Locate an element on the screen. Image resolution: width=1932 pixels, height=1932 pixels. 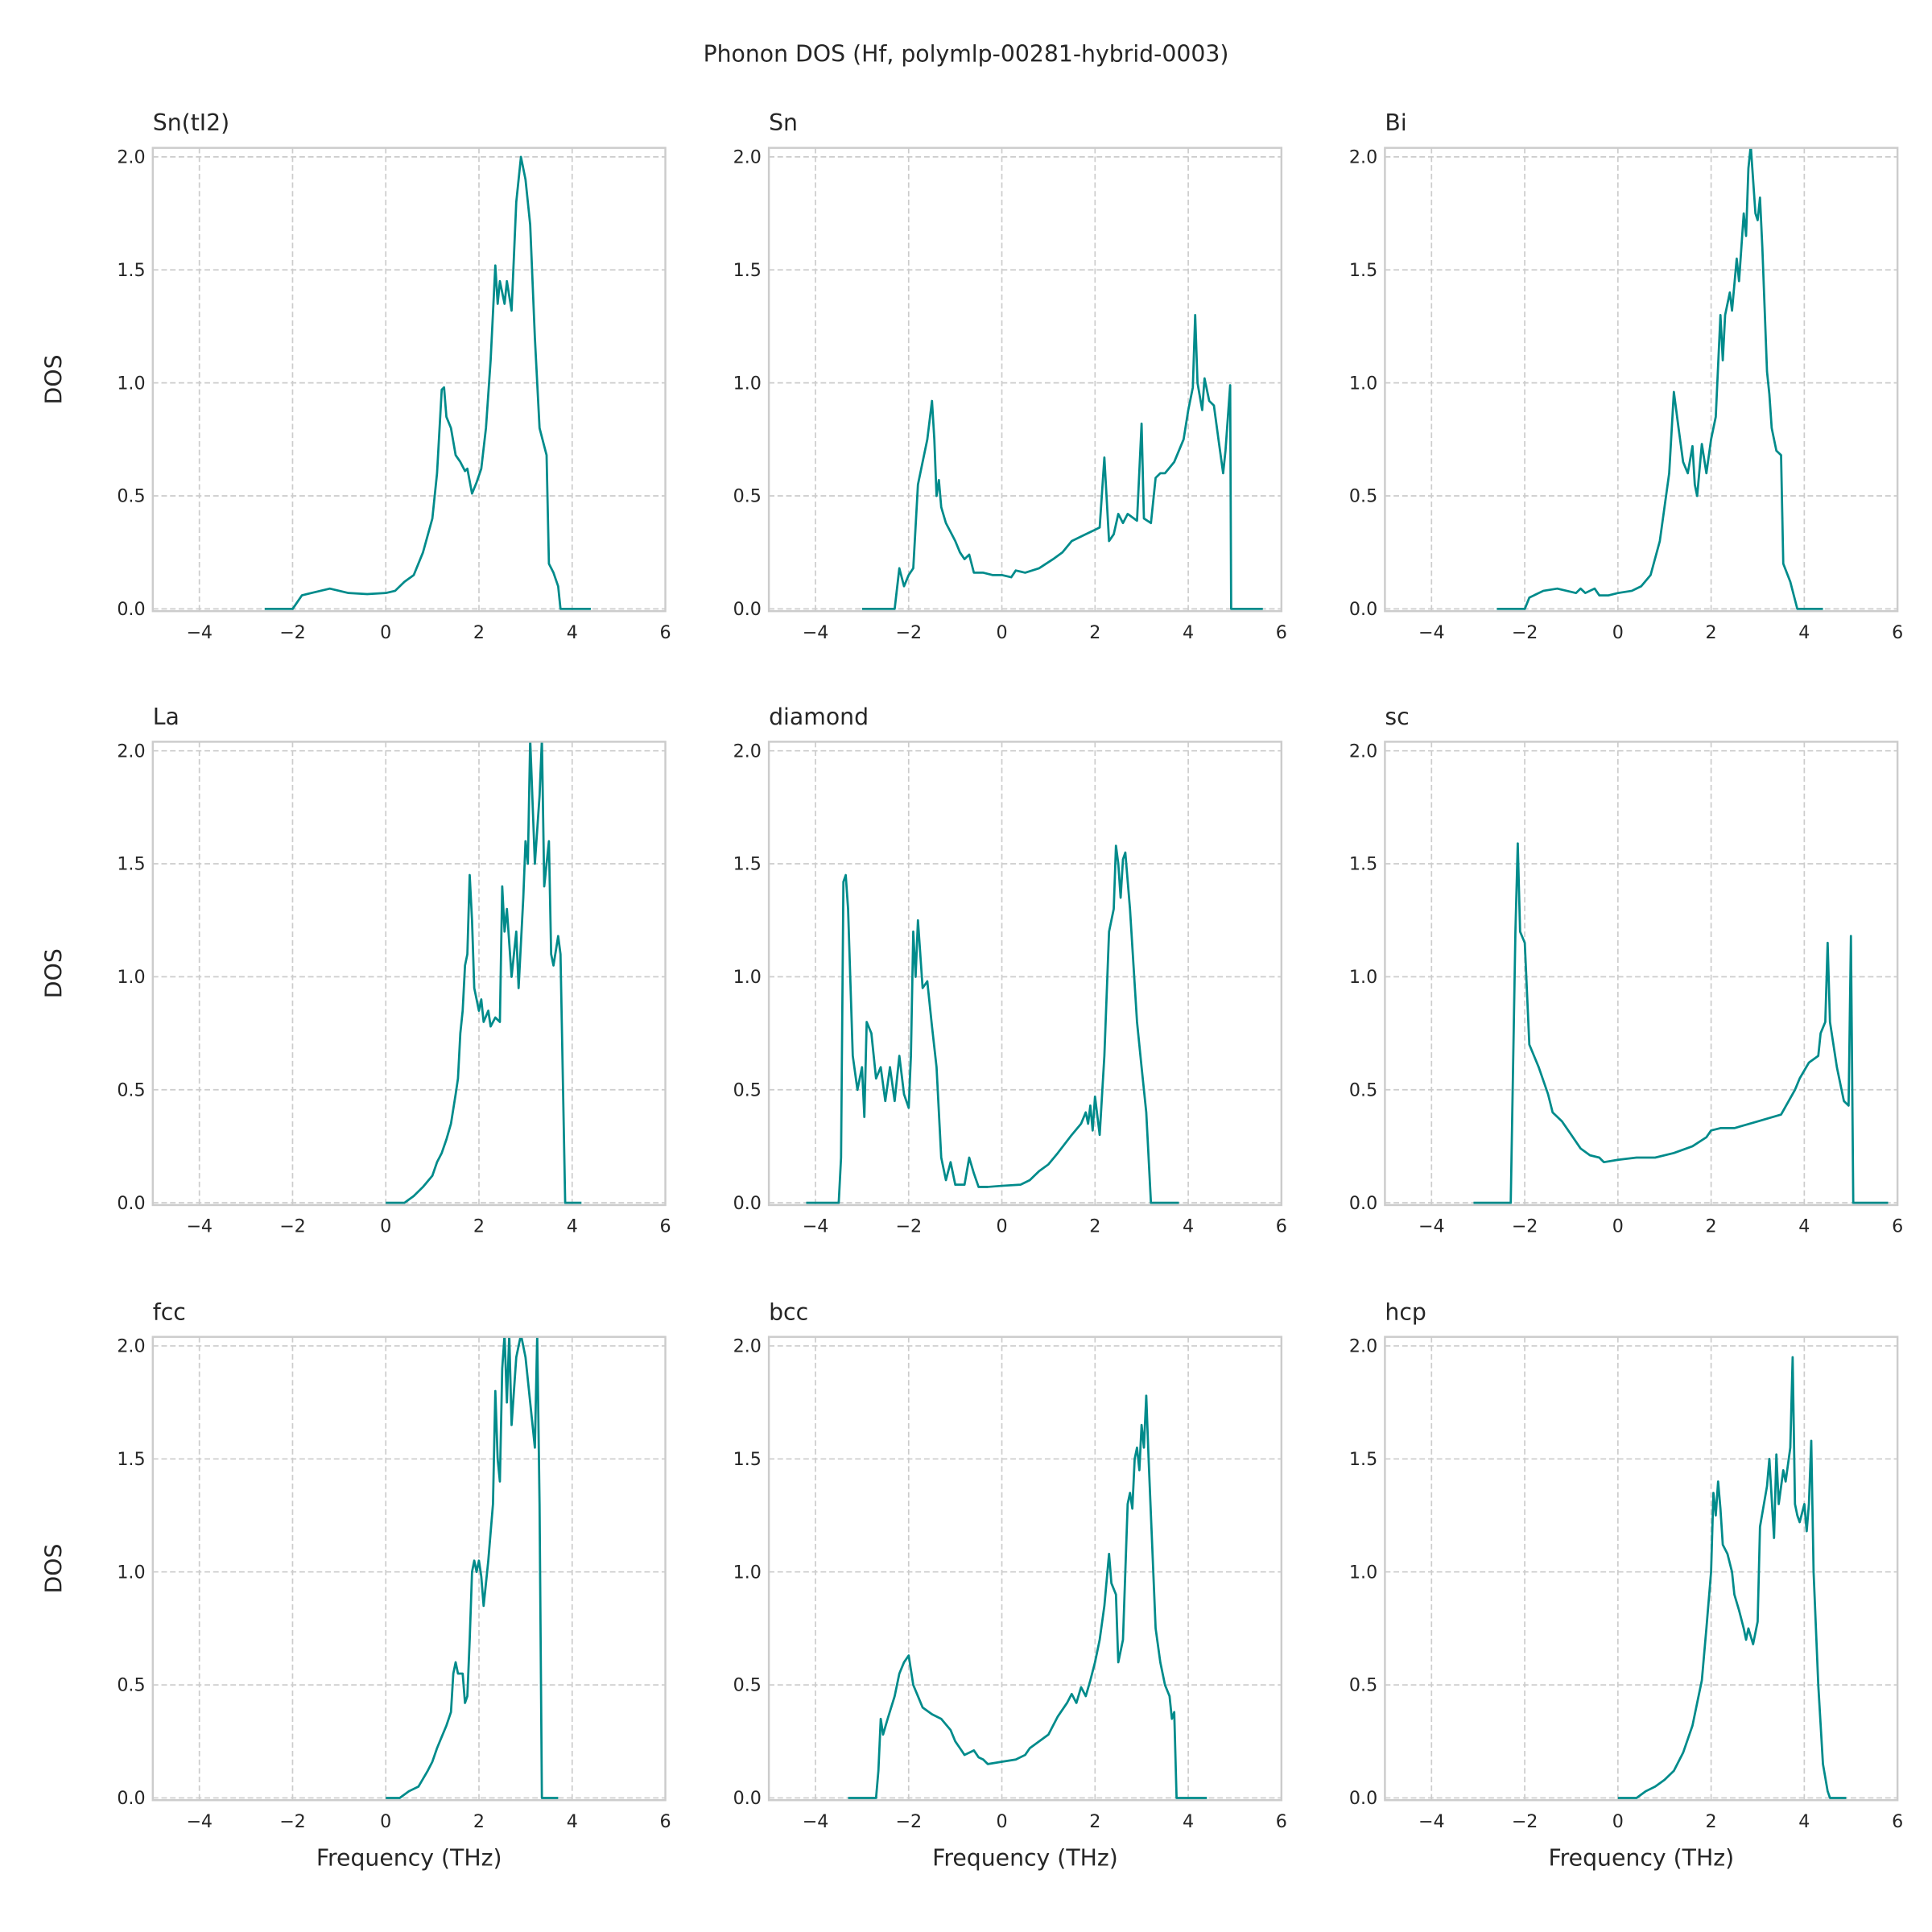
panel-title: bcc is located at coordinates (788, 1311).